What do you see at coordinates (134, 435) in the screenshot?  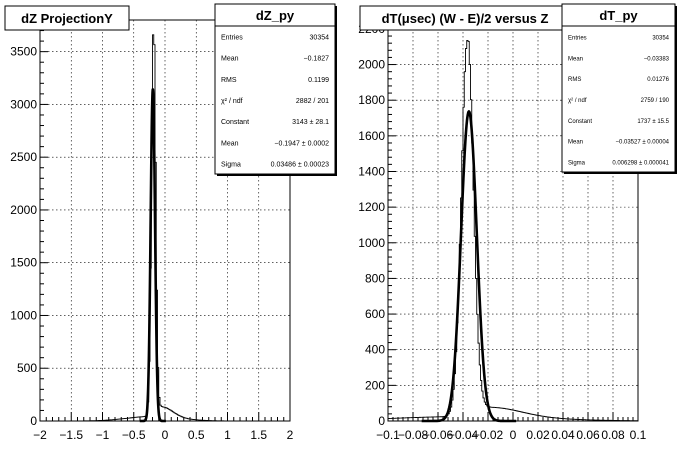 I see `x-tick-label: −0.5` at bounding box center [134, 435].